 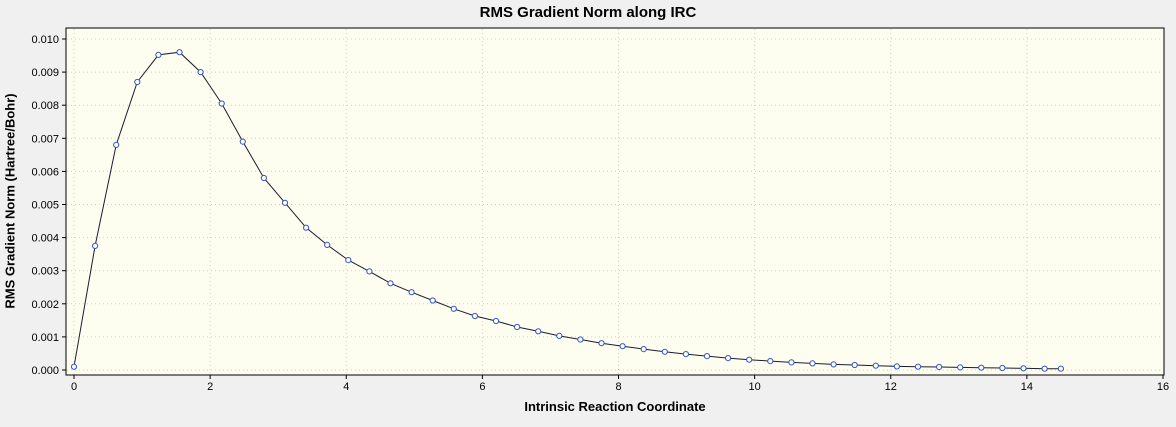 I want to click on y-tick-label: 0.004, so click(x=45, y=239).